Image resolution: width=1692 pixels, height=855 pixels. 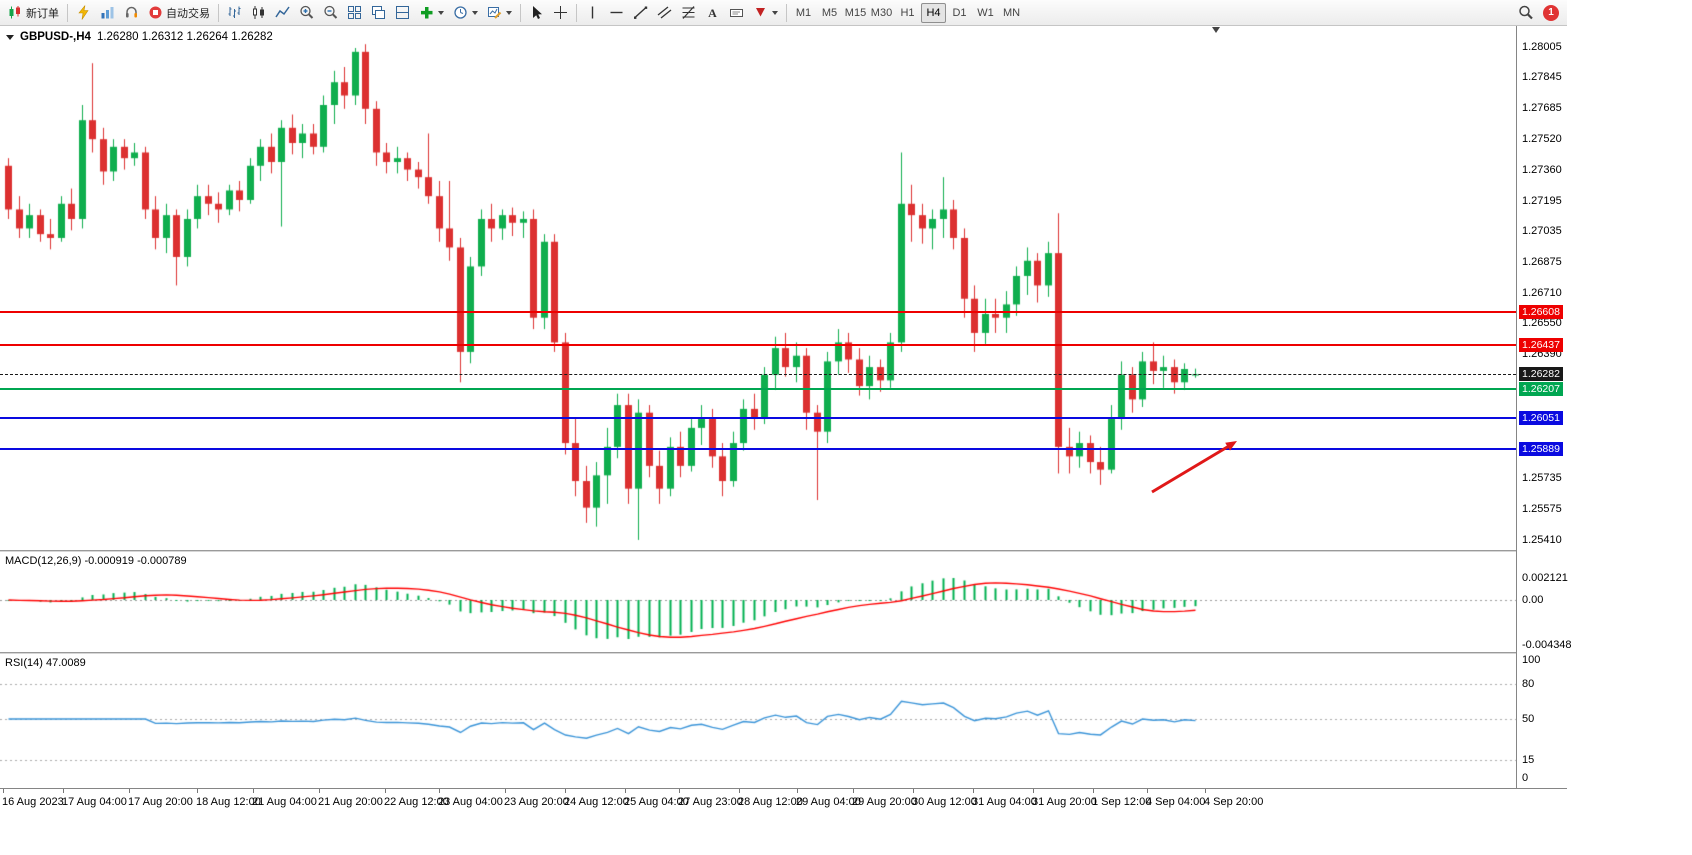 What do you see at coordinates (664, 12) in the screenshot?
I see `channel-button` at bounding box center [664, 12].